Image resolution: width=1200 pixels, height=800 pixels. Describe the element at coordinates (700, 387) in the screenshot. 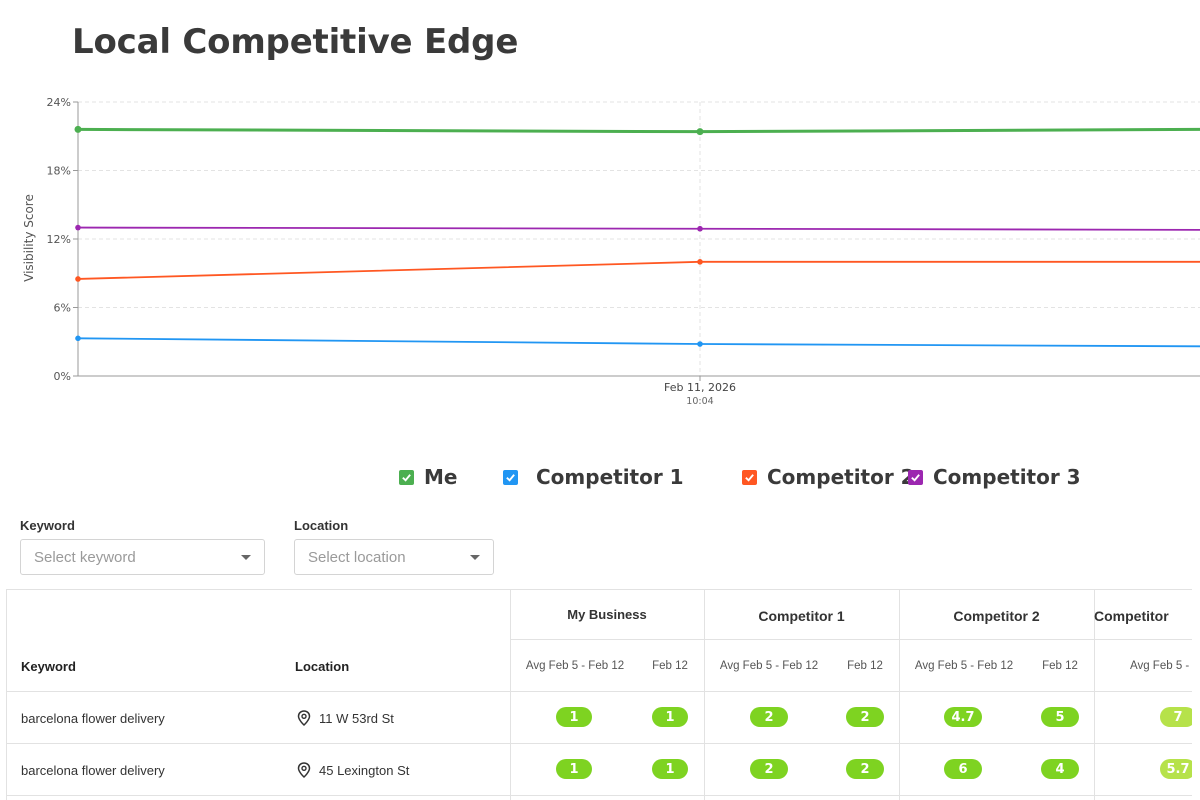

I see `x-tick-date: Feb 11, 2026` at that location.